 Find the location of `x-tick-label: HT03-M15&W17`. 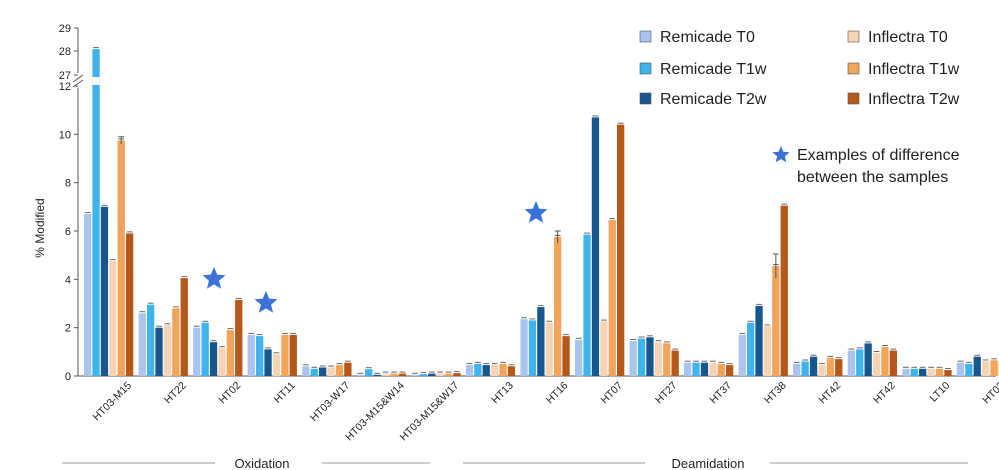

x-tick-label: HT03-M15&W17 is located at coordinates (430, 412).